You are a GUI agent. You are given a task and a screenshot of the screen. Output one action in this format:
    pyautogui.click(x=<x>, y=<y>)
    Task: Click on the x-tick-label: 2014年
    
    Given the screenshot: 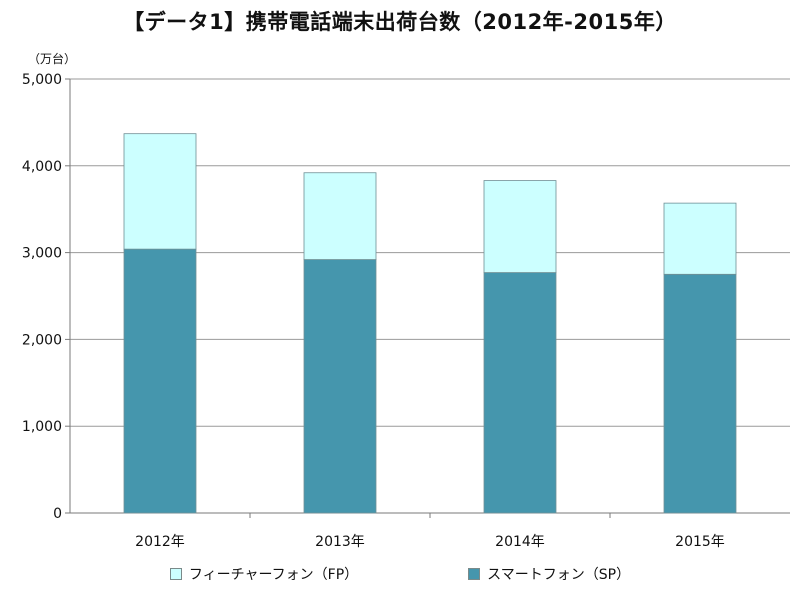 What is the action you would take?
    pyautogui.click(x=520, y=542)
    